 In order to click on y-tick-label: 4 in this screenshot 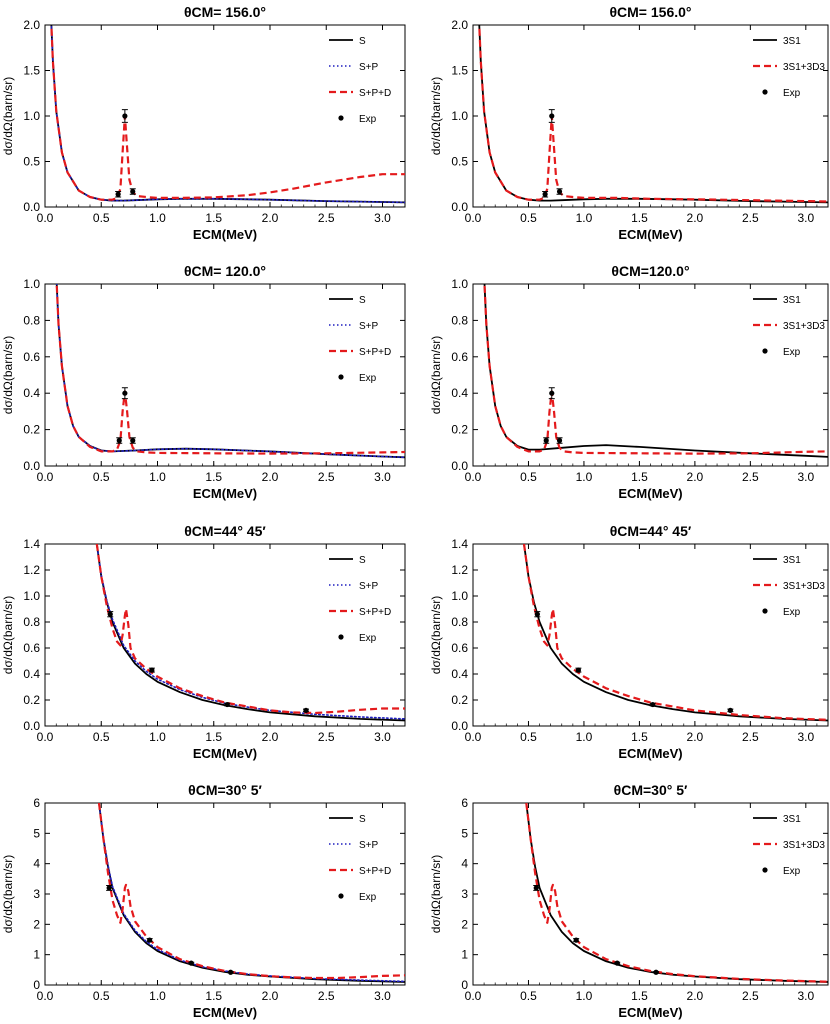, I will do `click(464, 864)`.